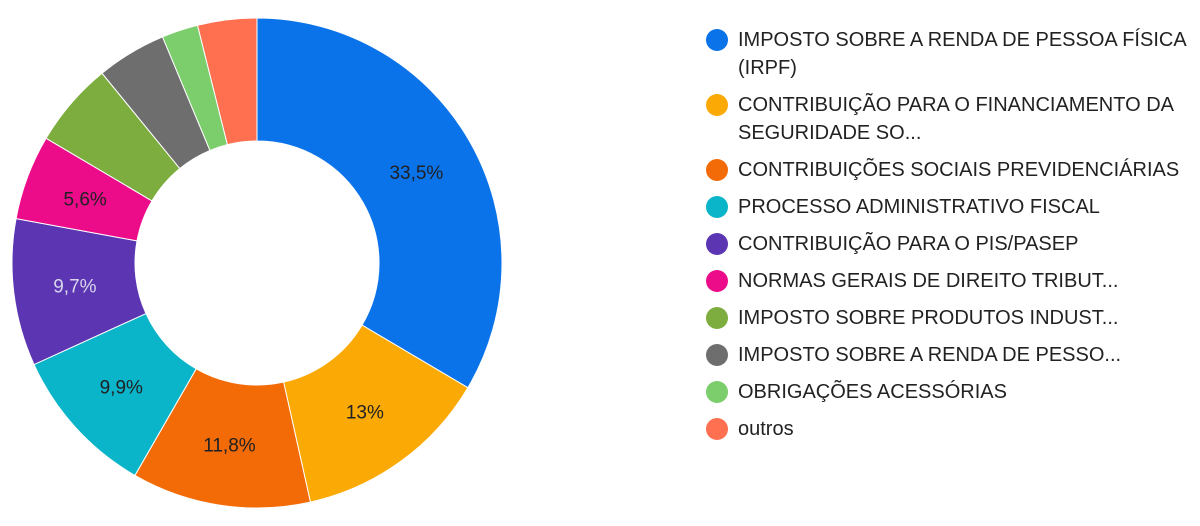 Image resolution: width=1200 pixels, height=526 pixels. Describe the element at coordinates (959, 170) in the screenshot. I see `legend-label: CONTRIBUIÇÕES SOCIAIS PREVIDENCIÁRIAS` at that location.